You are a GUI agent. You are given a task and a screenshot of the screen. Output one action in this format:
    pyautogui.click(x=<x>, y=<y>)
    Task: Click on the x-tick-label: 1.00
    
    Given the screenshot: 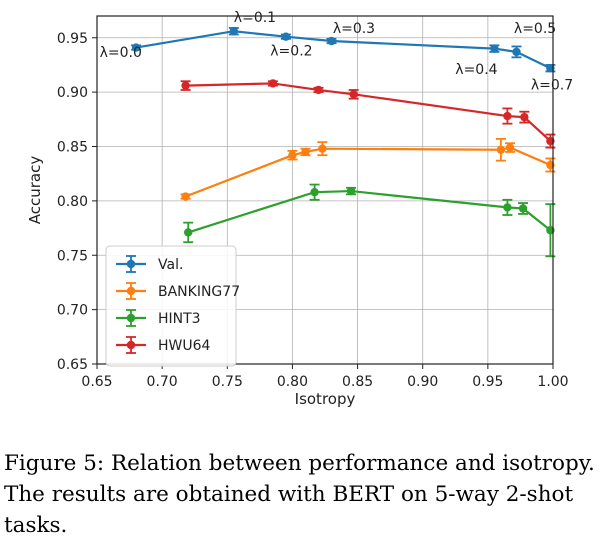 What is the action you would take?
    pyautogui.click(x=552, y=382)
    